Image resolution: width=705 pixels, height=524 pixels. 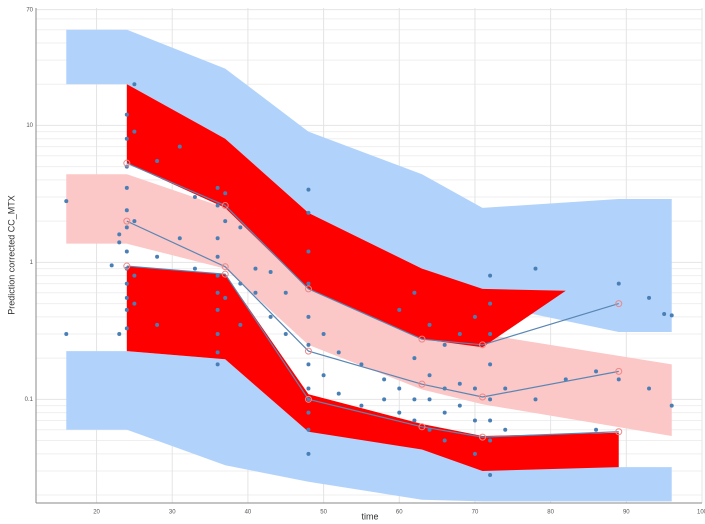 I want to click on x-tick-label: 20, so click(x=96, y=513).